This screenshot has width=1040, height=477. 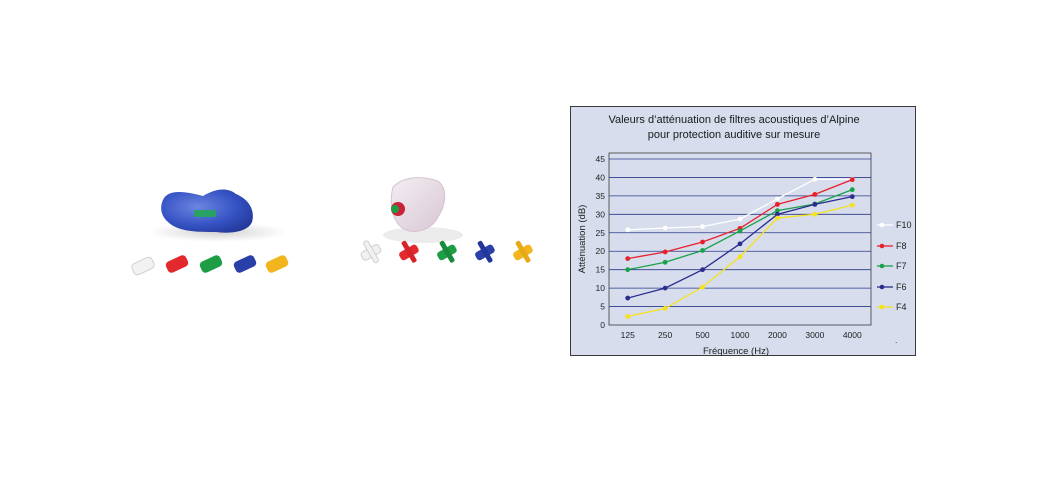 I want to click on x-tick-labels: 125 250 500 1000 2000 3000 4000, so click(x=741, y=335).